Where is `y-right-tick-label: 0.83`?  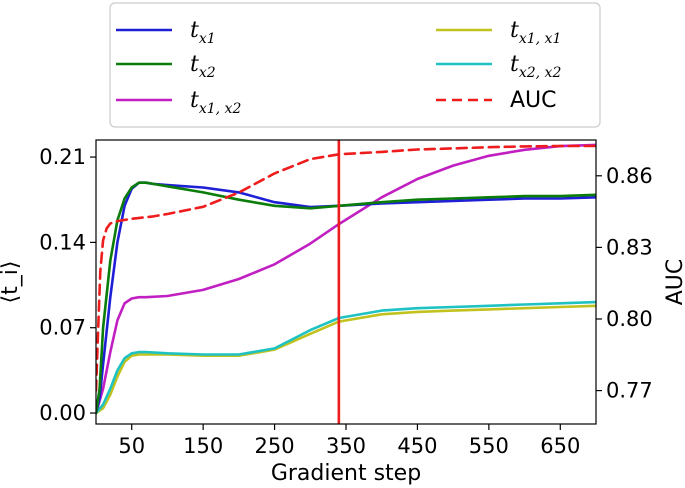 y-right-tick-label: 0.83 is located at coordinates (629, 247).